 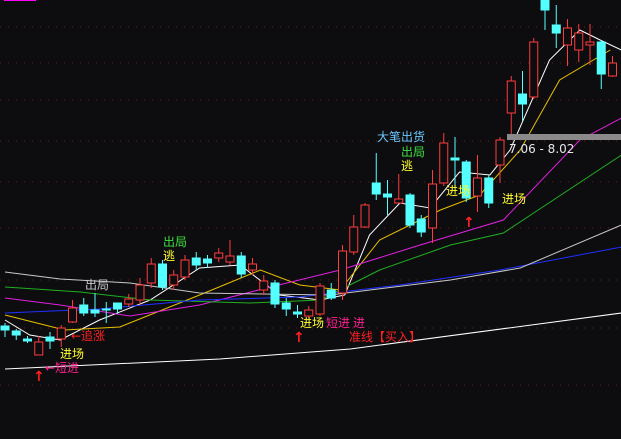 I want to click on buy-line-label: 准线【买入】, so click(x=385, y=337).